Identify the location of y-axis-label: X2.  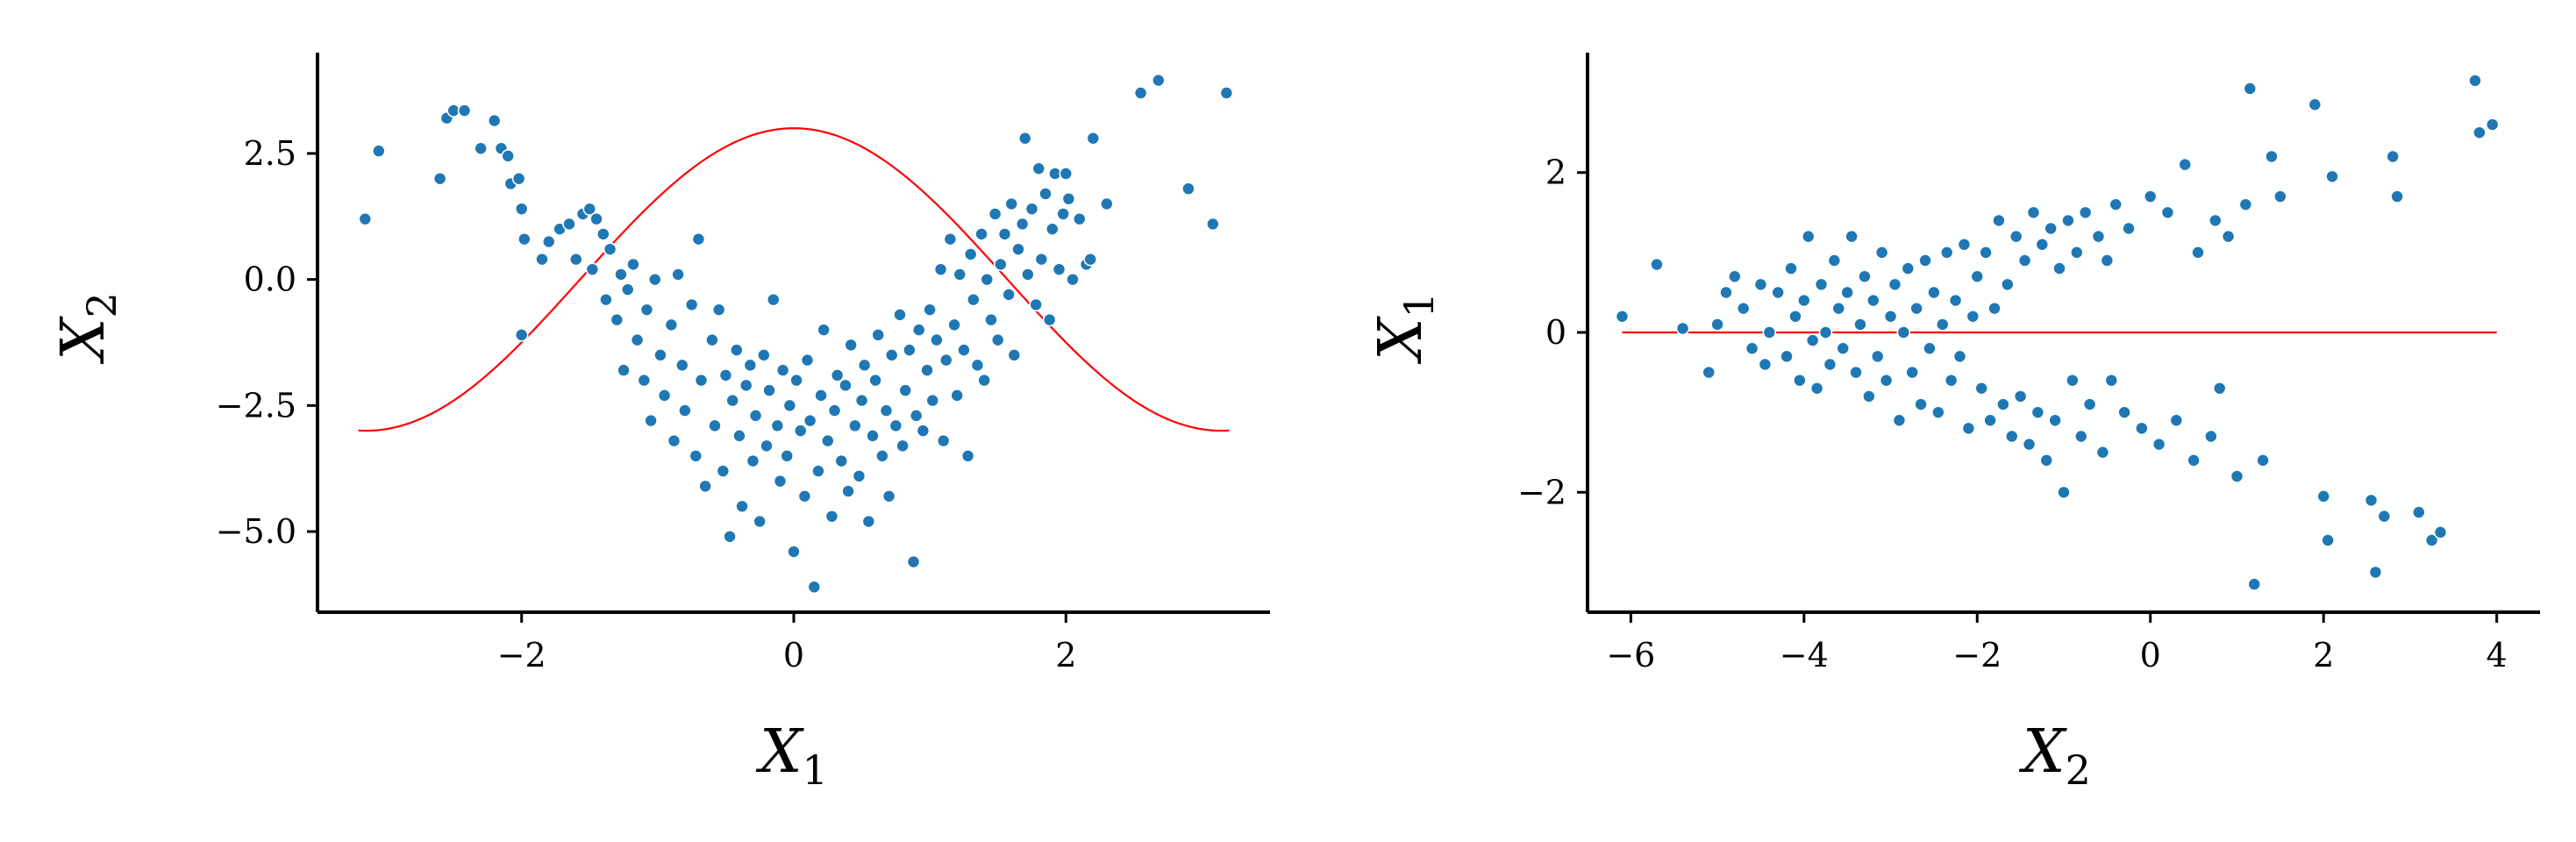
(87, 328).